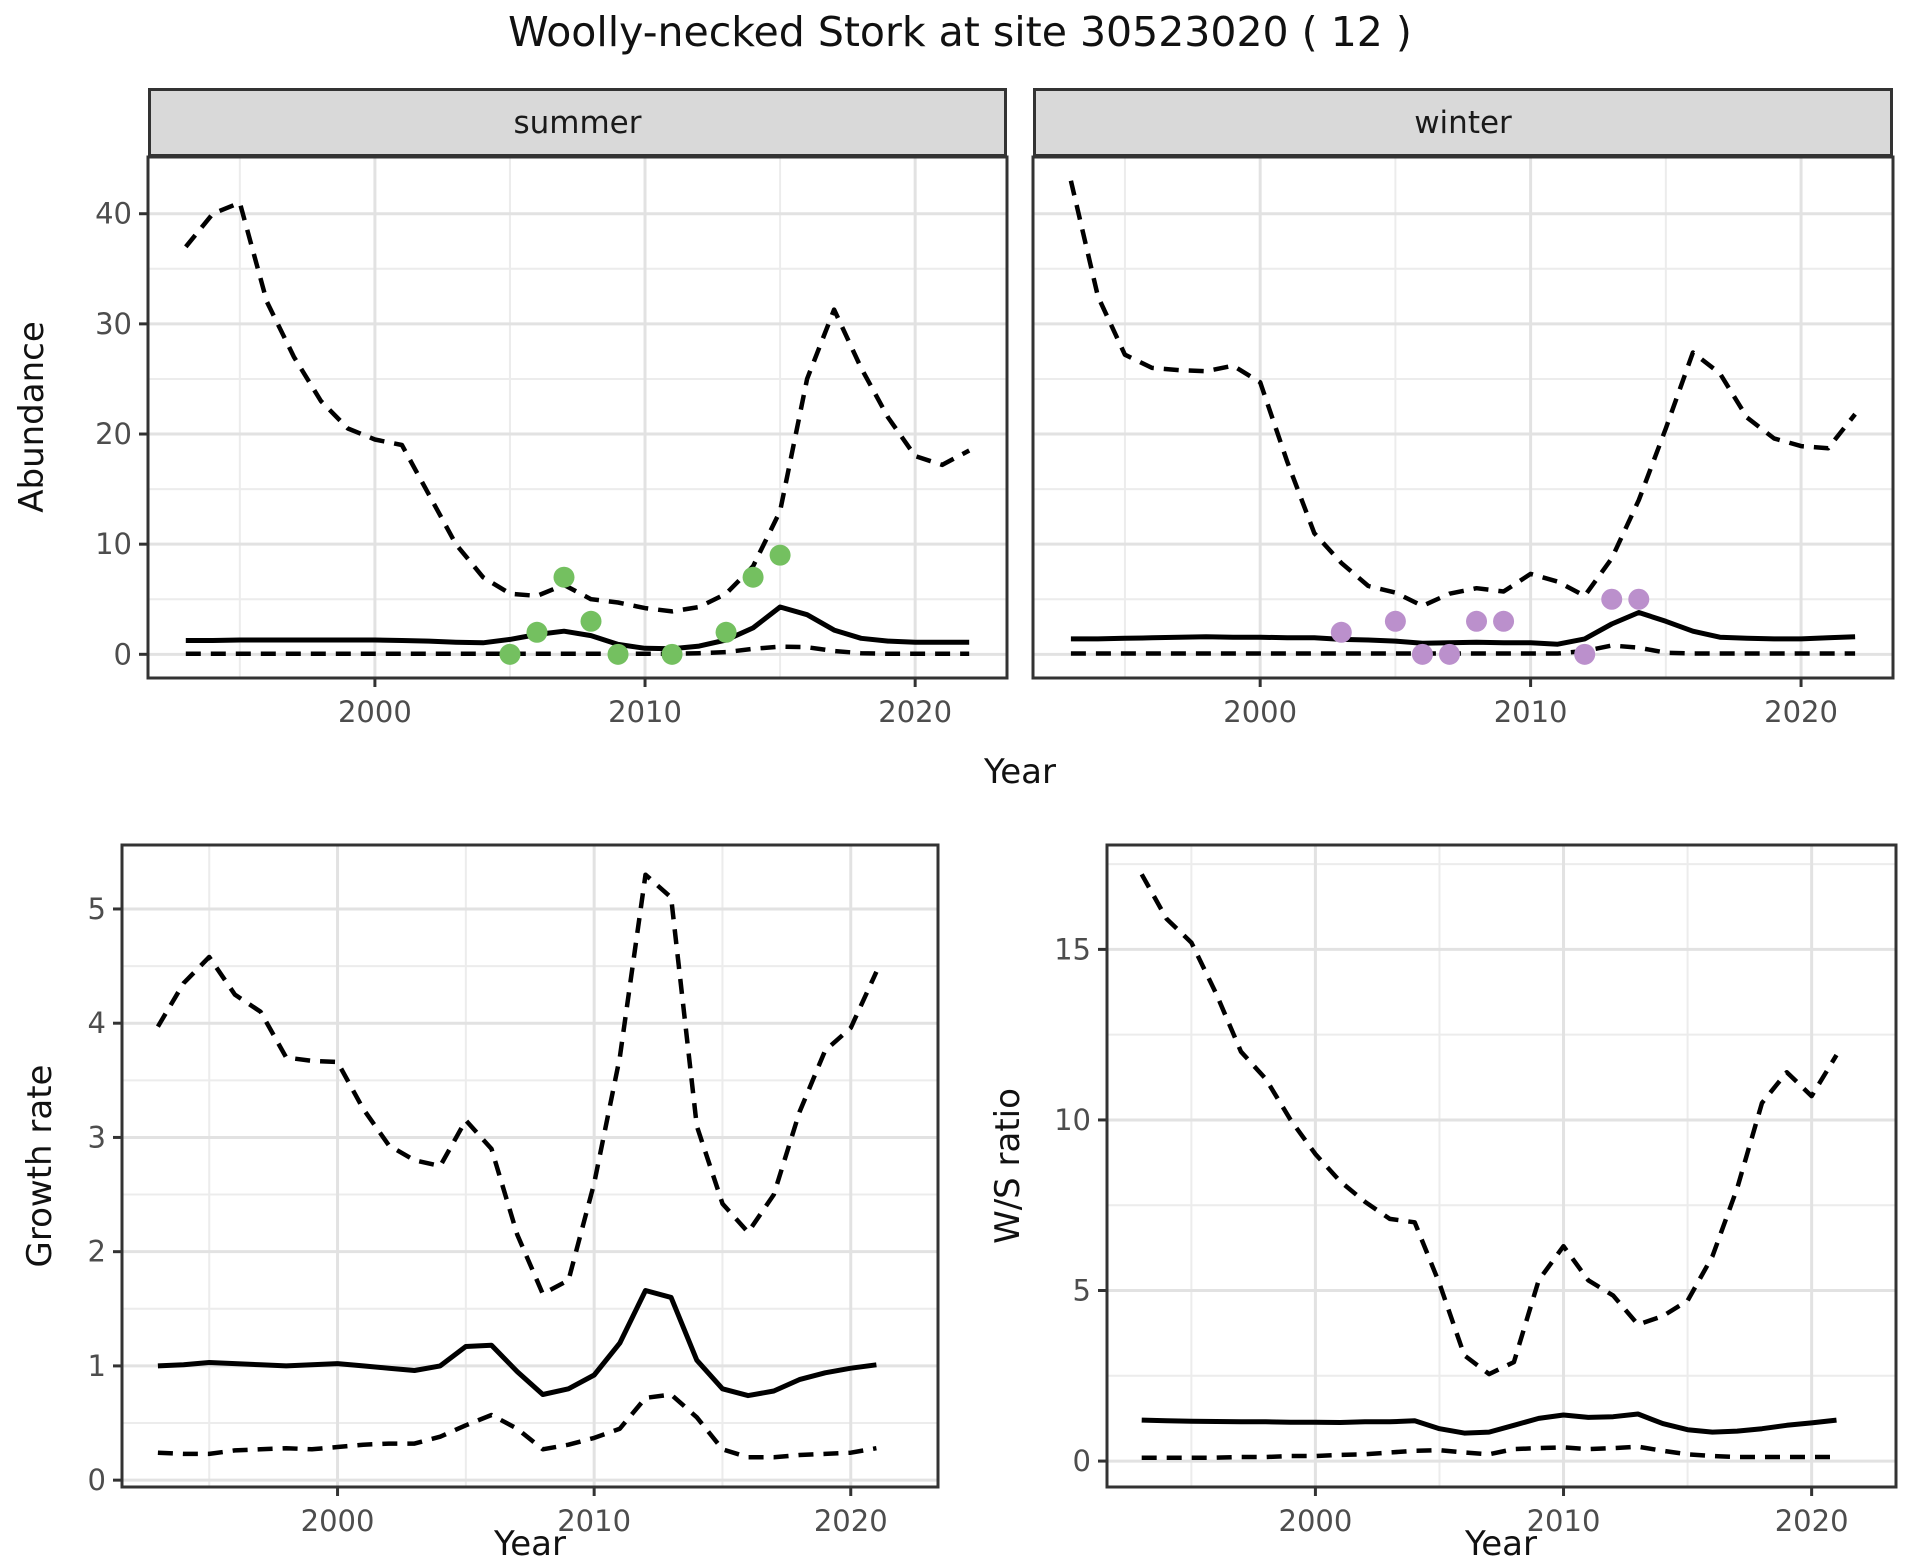 The width and height of the screenshot is (1920, 1560). Describe the element at coordinates (113, 324) in the screenshot. I see `y-tick-label: 30` at that location.